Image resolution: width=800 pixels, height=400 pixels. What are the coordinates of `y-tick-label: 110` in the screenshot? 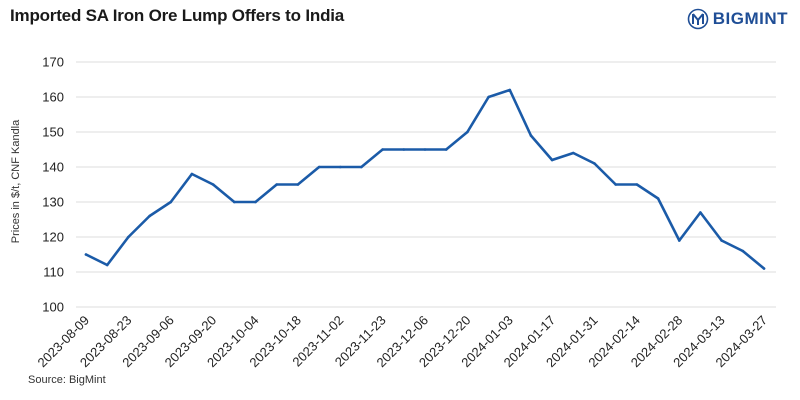 It's located at (53, 272).